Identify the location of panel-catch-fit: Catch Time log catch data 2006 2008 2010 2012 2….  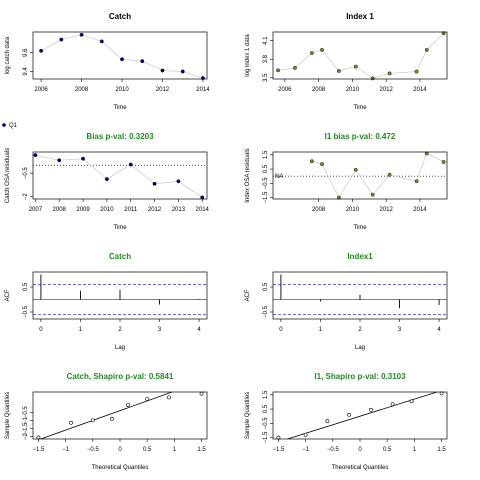
(107, 61).